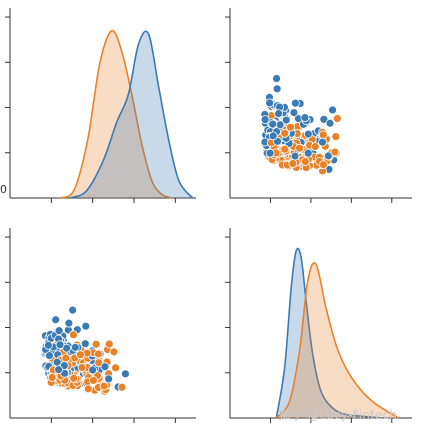 This screenshot has width=425, height=437. What do you see at coordinates (301, 125) in the screenshot?
I see `scatter-panel-top-right` at bounding box center [301, 125].